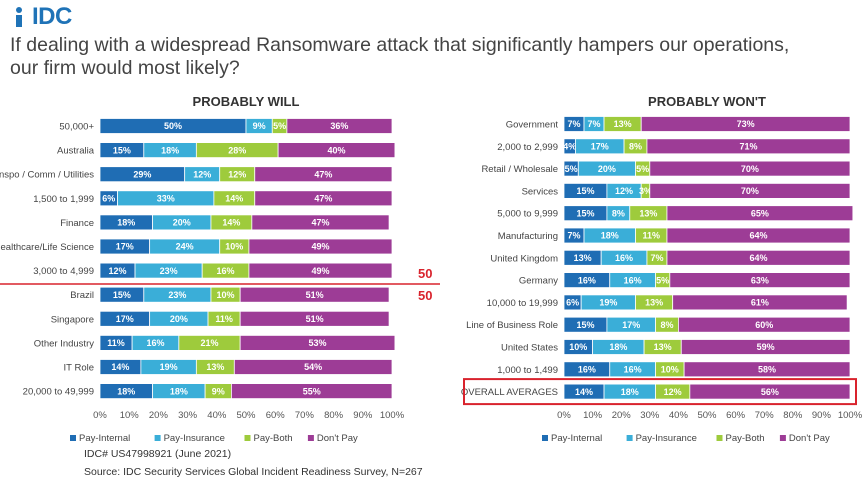 The width and height of the screenshot is (864, 486). What do you see at coordinates (231, 223) in the screenshot?
I see `value-label-pay-both-finance: 14%` at bounding box center [231, 223].